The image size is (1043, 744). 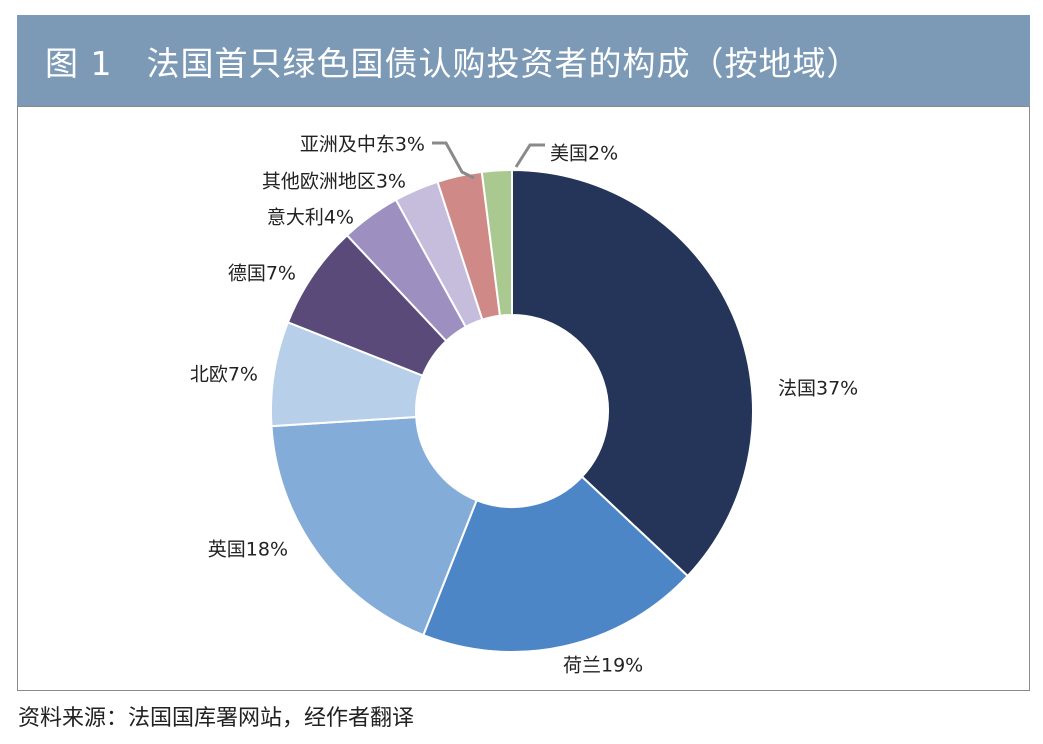 I want to click on label-英国: 英国18%, so click(x=248, y=550).